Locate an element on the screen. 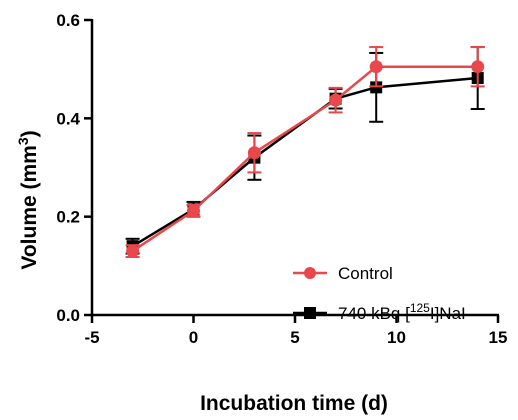 This screenshot has width=518, height=420. x-tick-label: 0 is located at coordinates (193, 337).